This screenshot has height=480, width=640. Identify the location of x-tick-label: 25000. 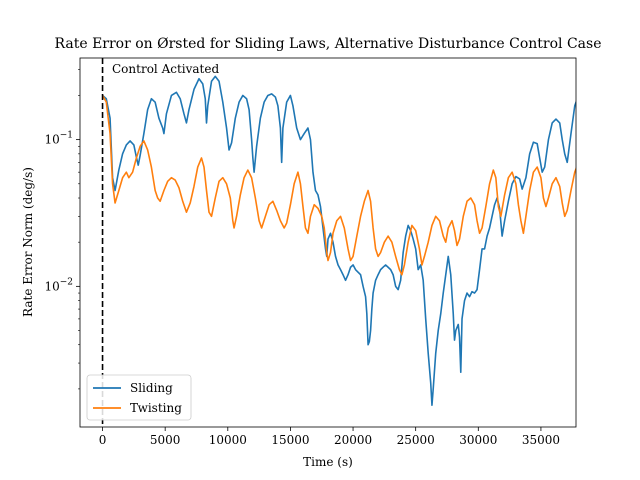
(416, 440).